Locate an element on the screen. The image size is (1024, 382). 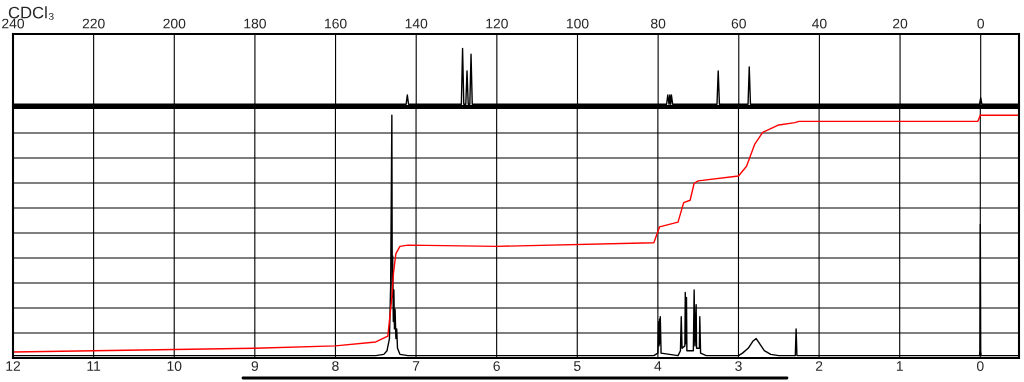
x-tick-label: 20 is located at coordinates (900, 23).